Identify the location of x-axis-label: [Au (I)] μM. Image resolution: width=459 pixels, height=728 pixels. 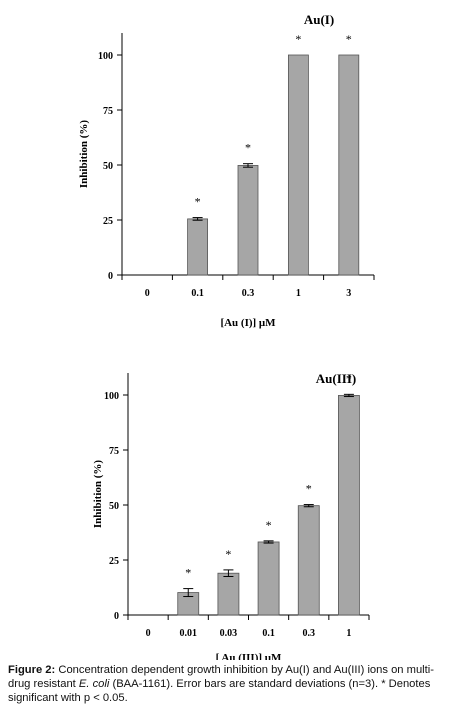
(248, 323).